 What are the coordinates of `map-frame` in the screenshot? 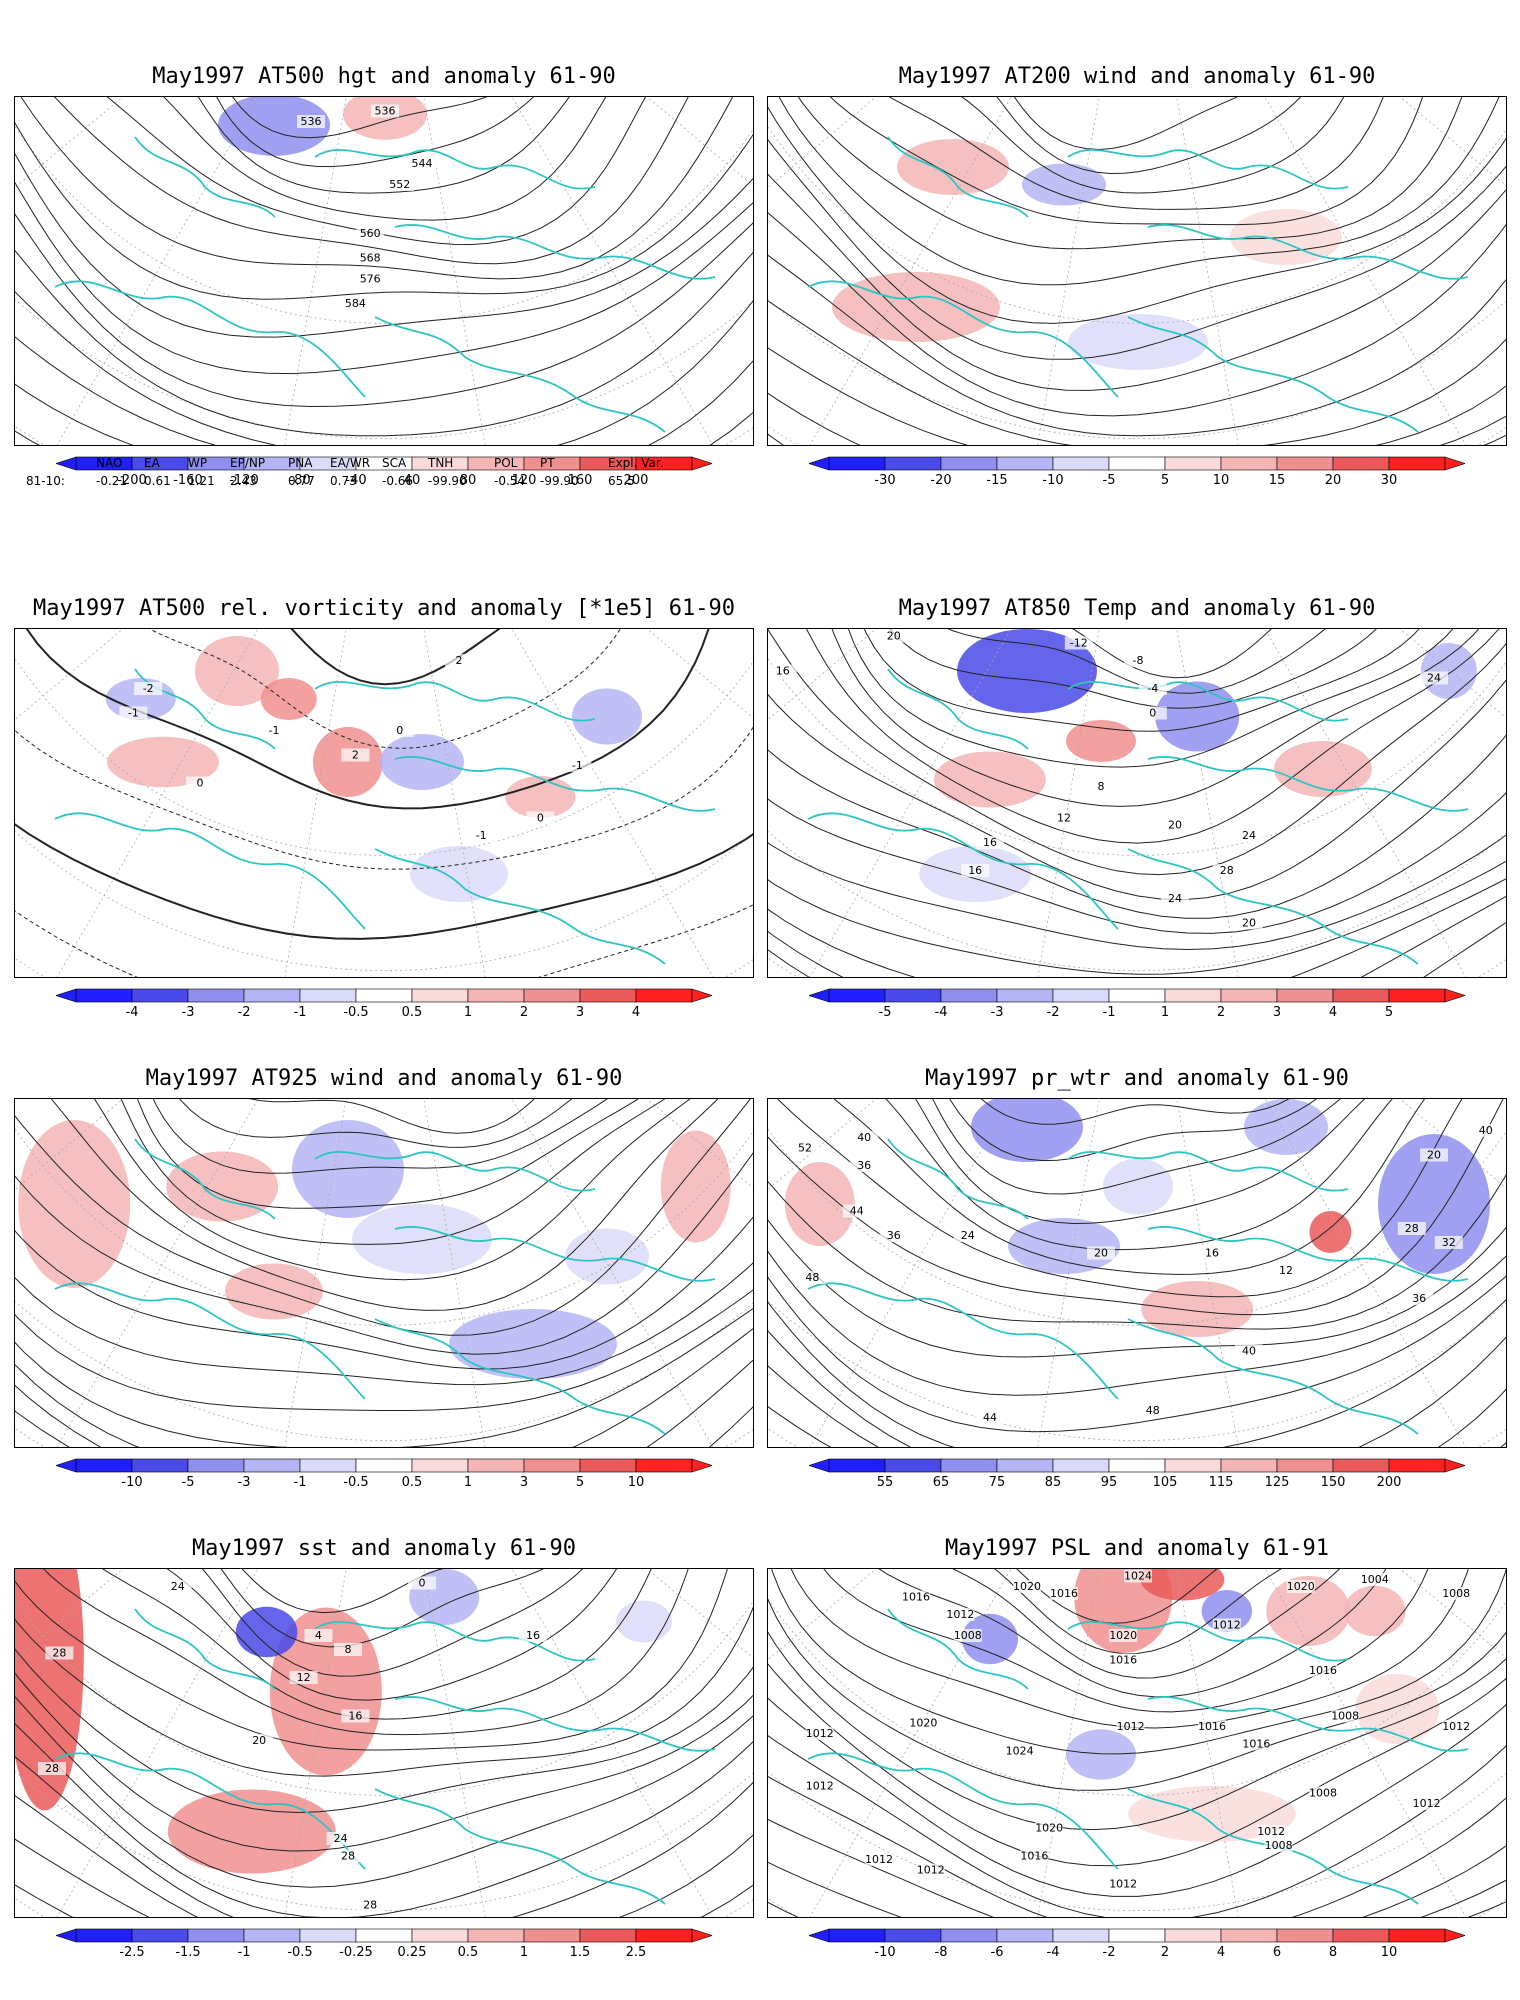 It's located at (384, 1273).